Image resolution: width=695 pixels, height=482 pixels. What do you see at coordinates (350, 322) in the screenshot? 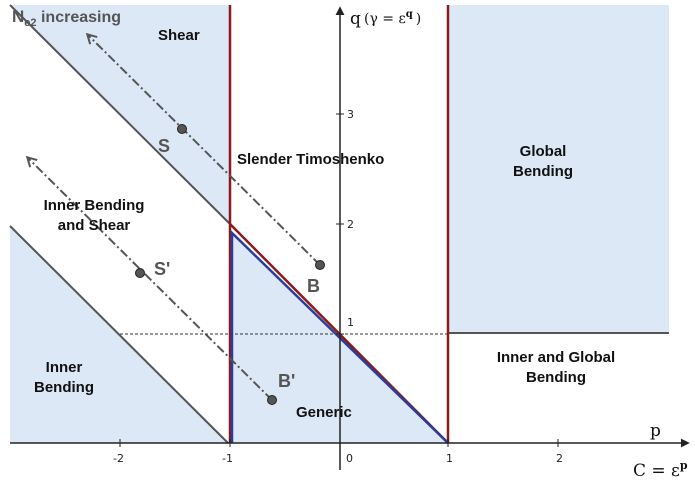
I see `y-tick-label-1: 1` at bounding box center [350, 322].